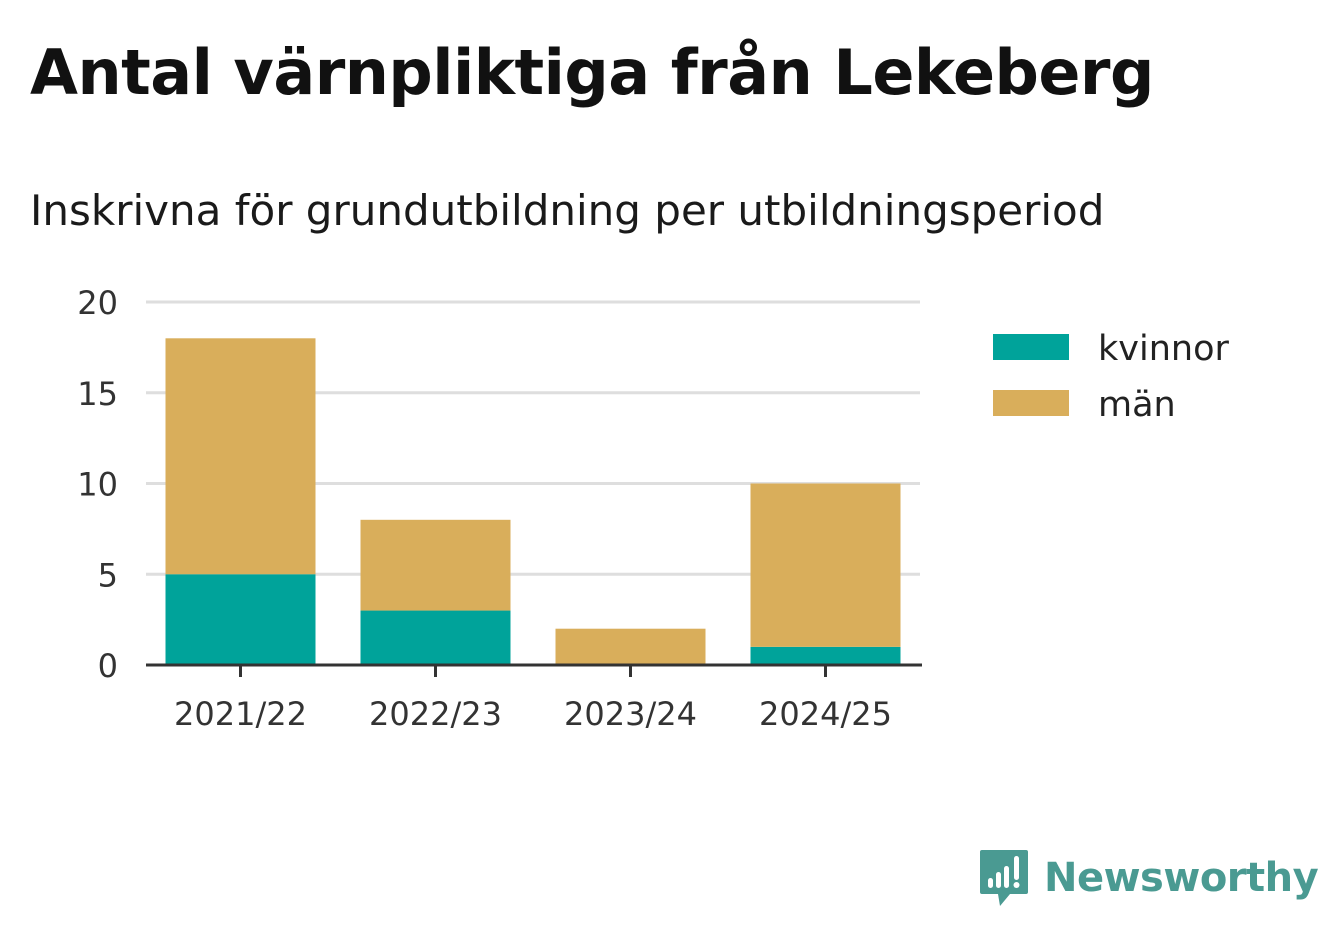  What do you see at coordinates (1004, 878) in the screenshot?
I see `newsworthy-logo-icon` at bounding box center [1004, 878].